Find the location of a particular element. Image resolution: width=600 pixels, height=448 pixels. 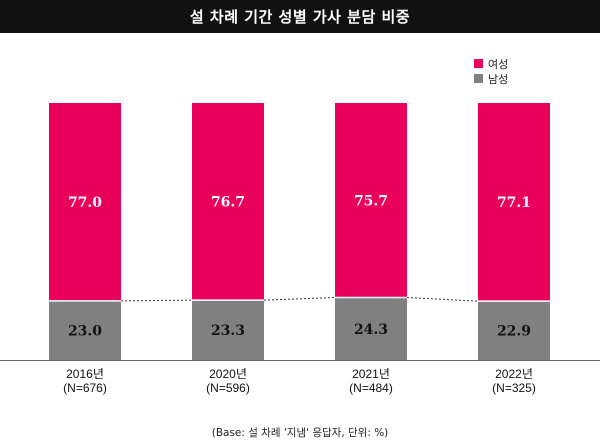

data-label-female-3: 77.1 is located at coordinates (514, 203).